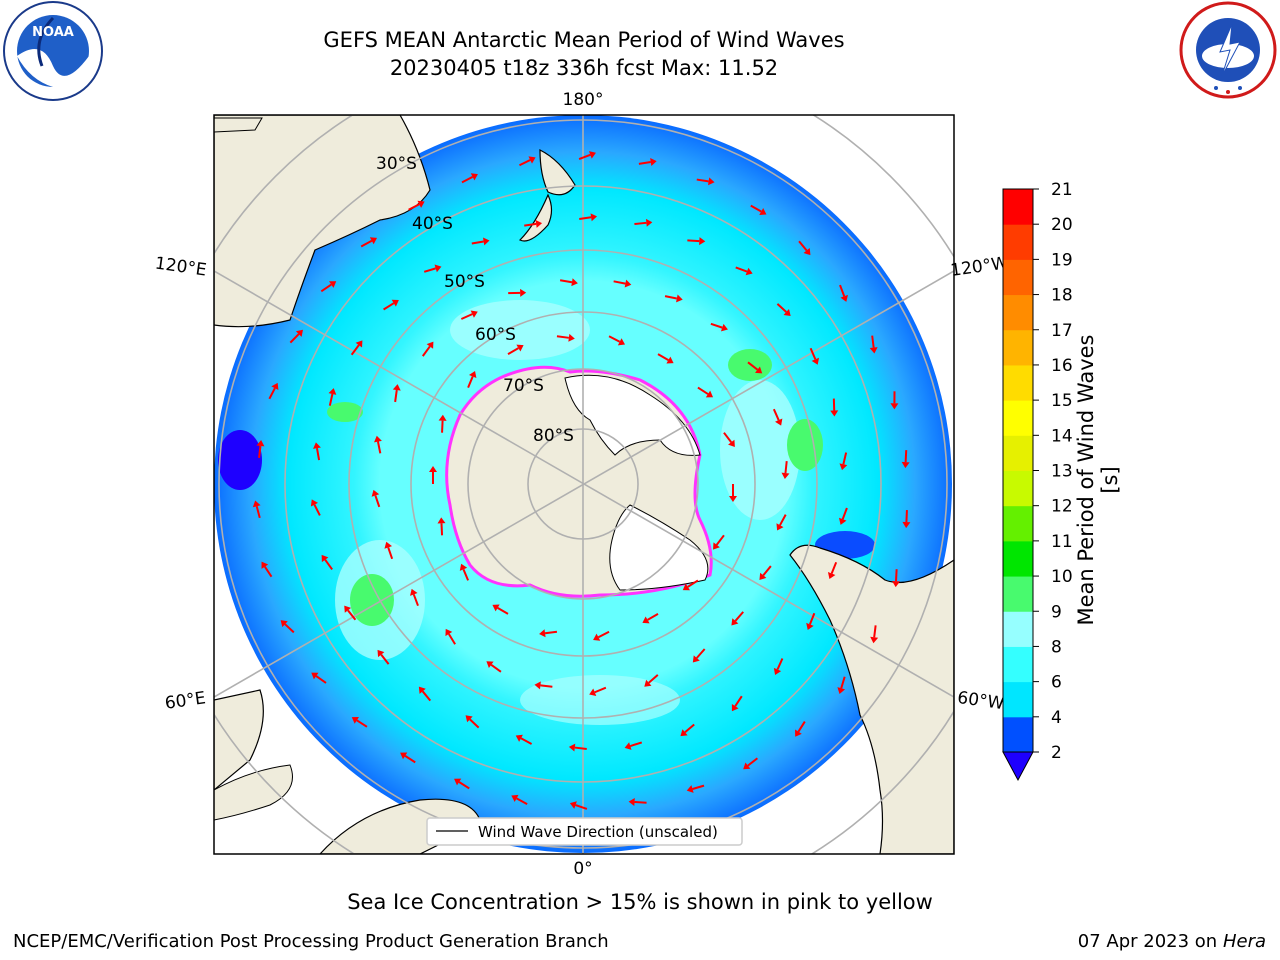 This screenshot has height=960, width=1280. I want to click on noaa-logo: NOAA, so click(53, 51).